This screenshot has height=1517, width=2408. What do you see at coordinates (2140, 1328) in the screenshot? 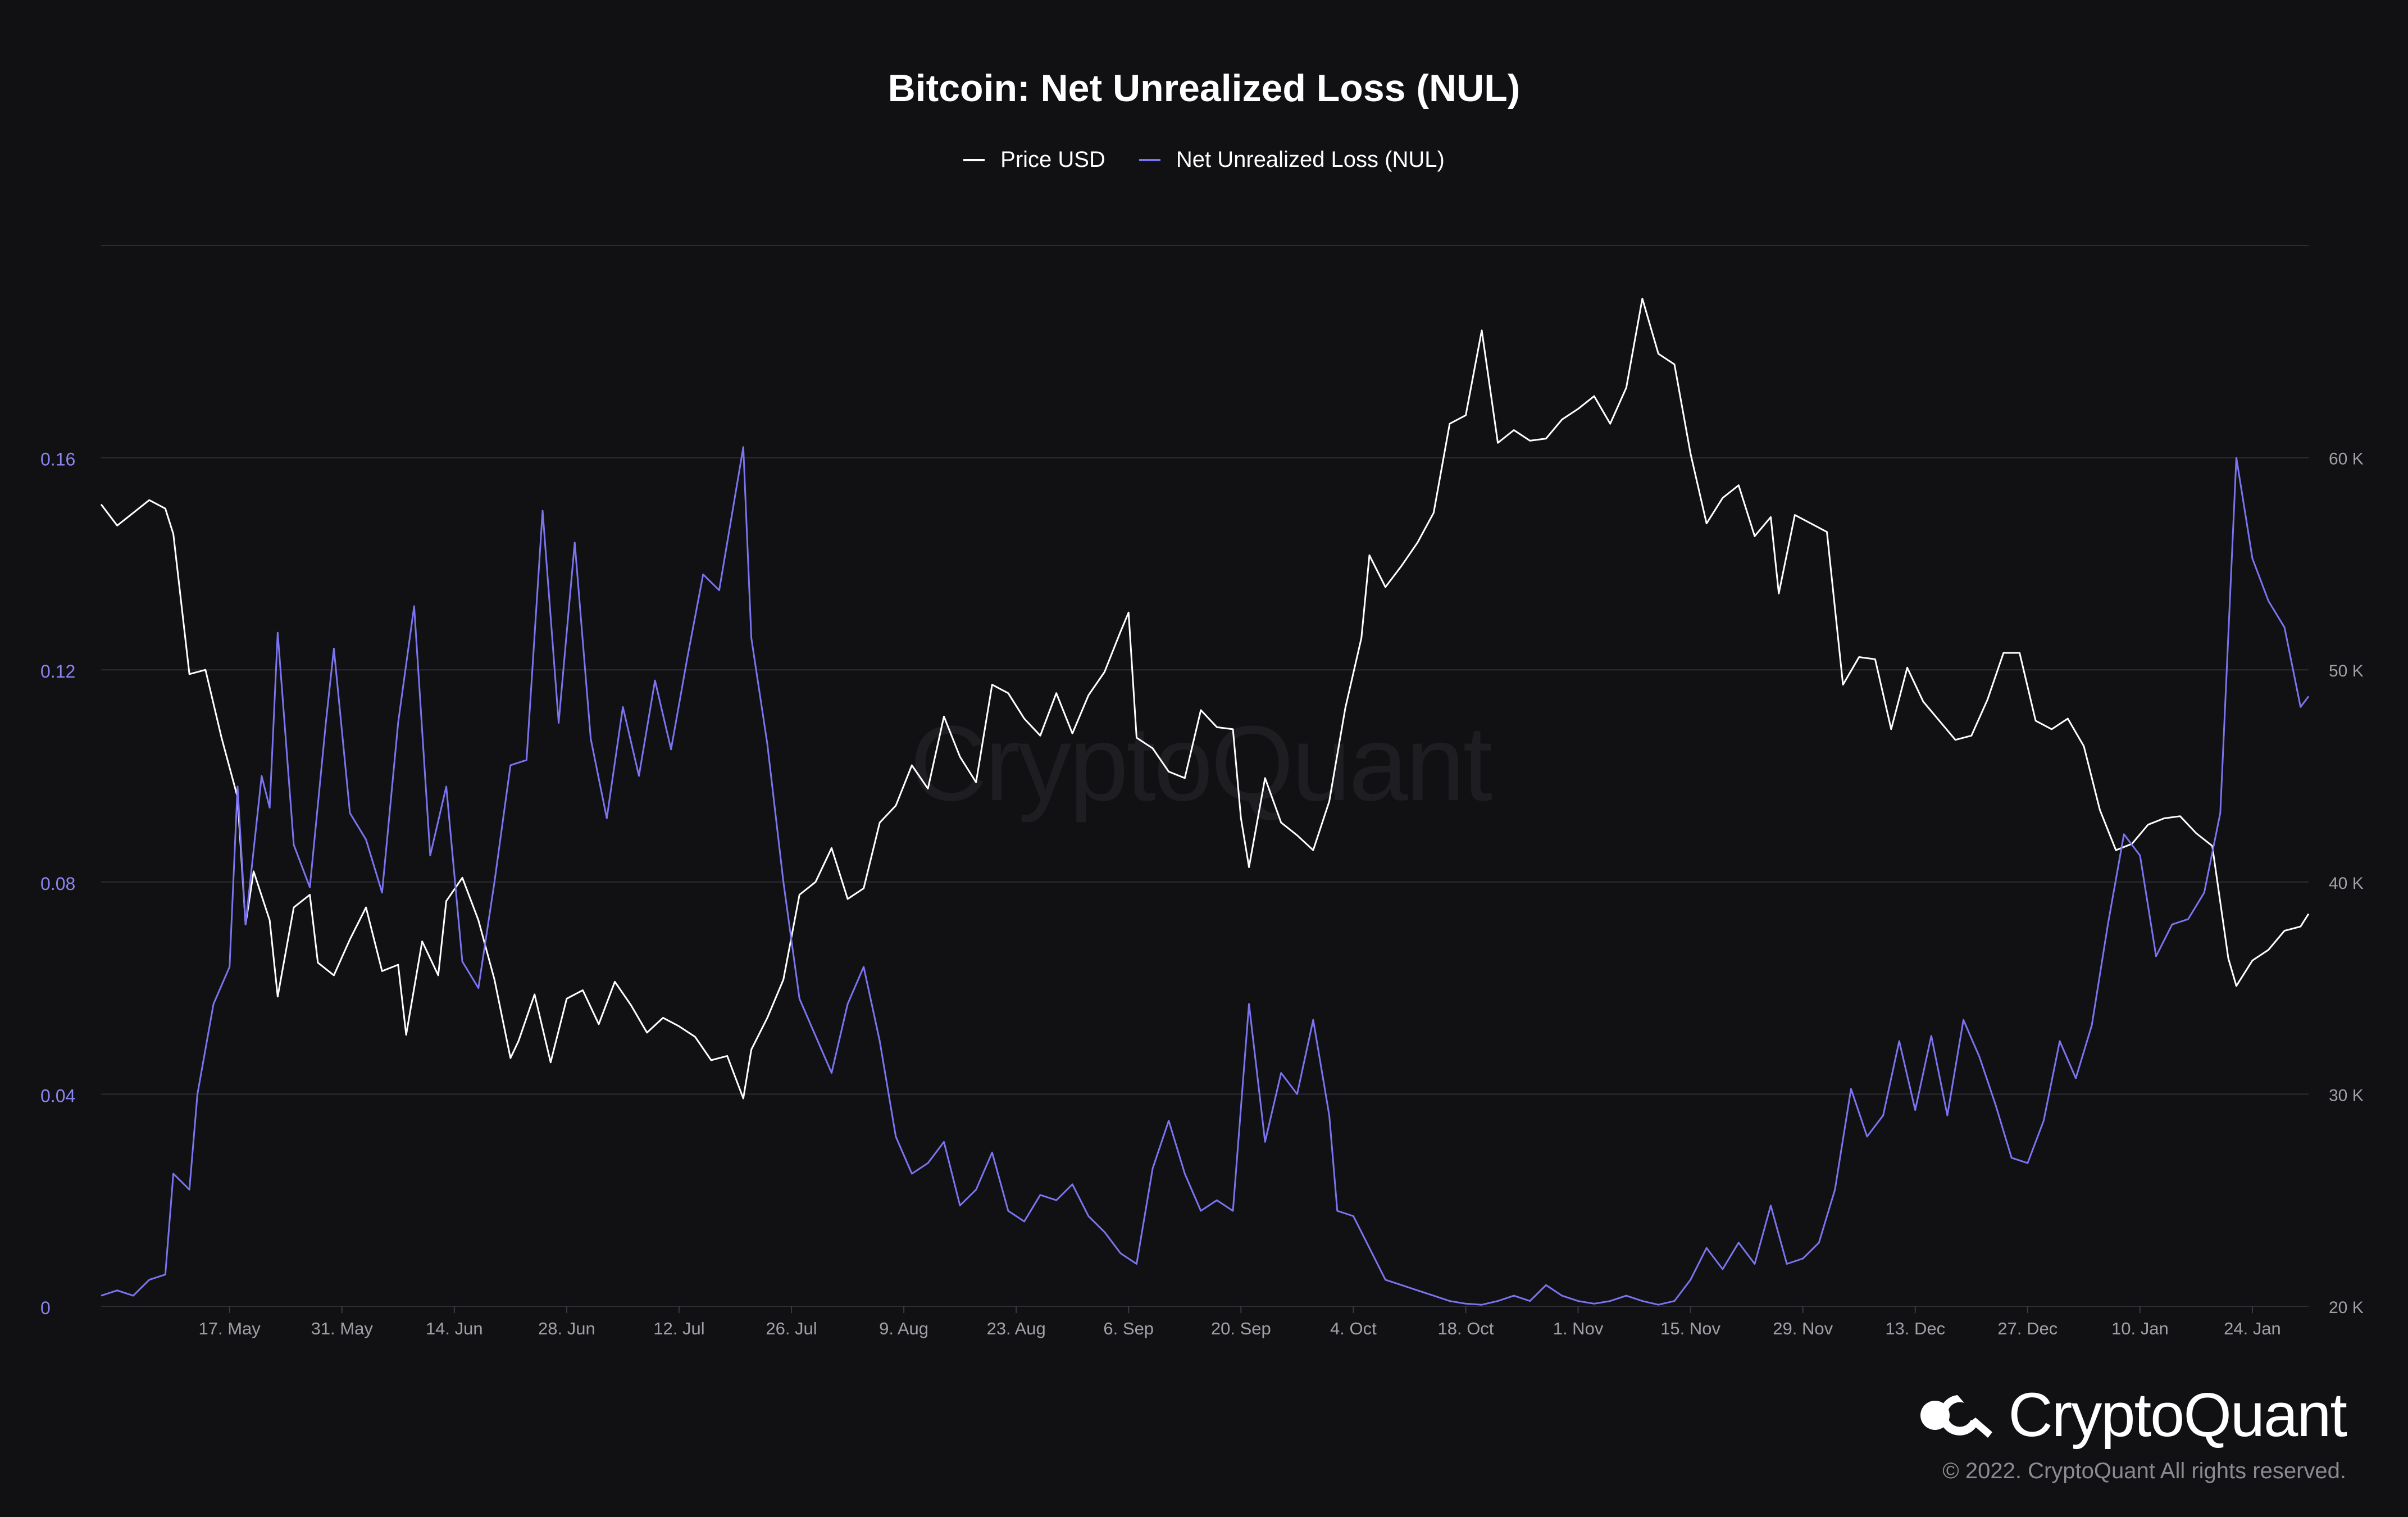
I see `x-axis-tick-label: 10. Jan` at bounding box center [2140, 1328].